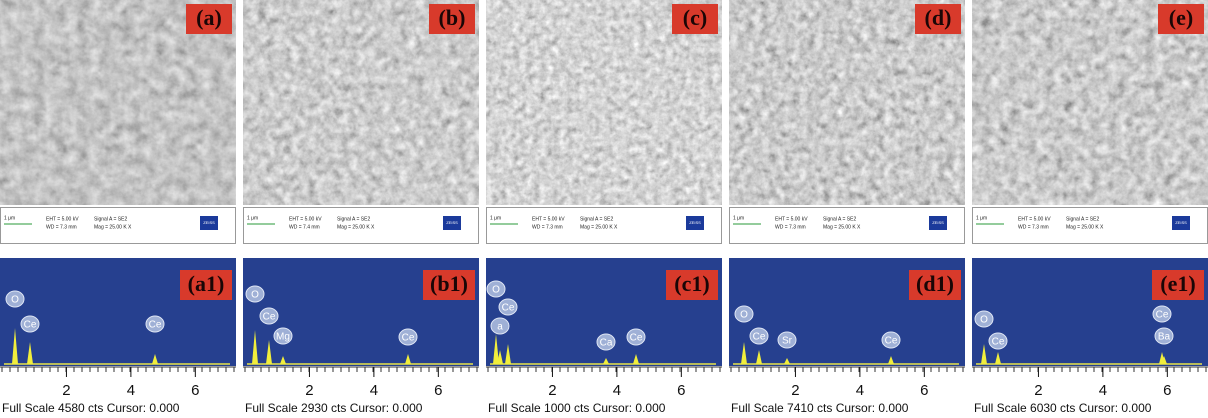  I want to click on element-label: Ca, so click(606, 343).